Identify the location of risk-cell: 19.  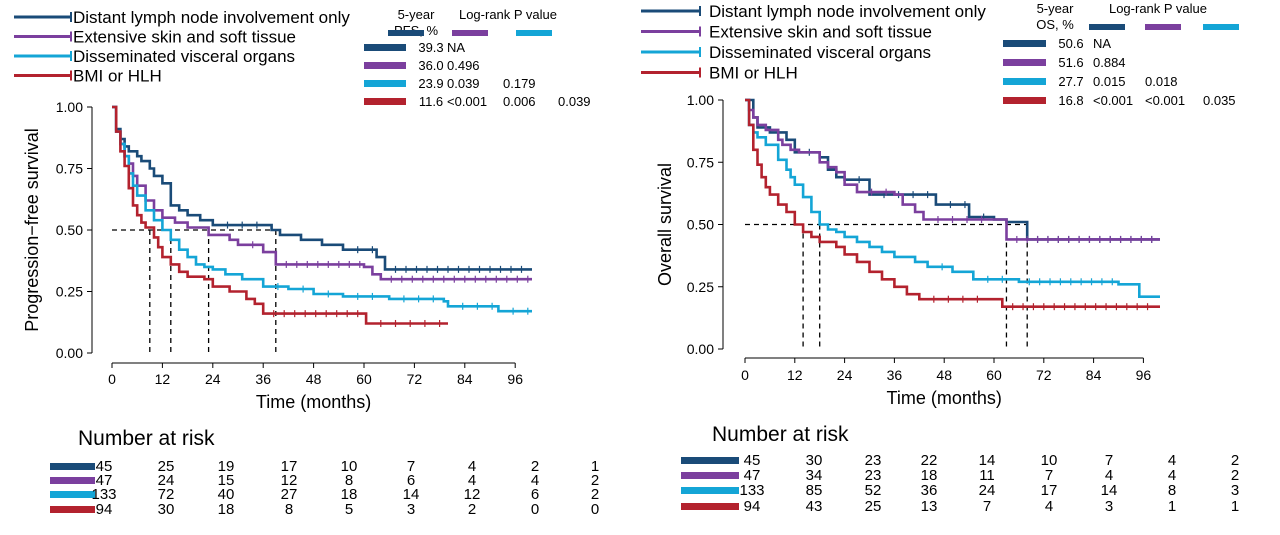
(226, 466).